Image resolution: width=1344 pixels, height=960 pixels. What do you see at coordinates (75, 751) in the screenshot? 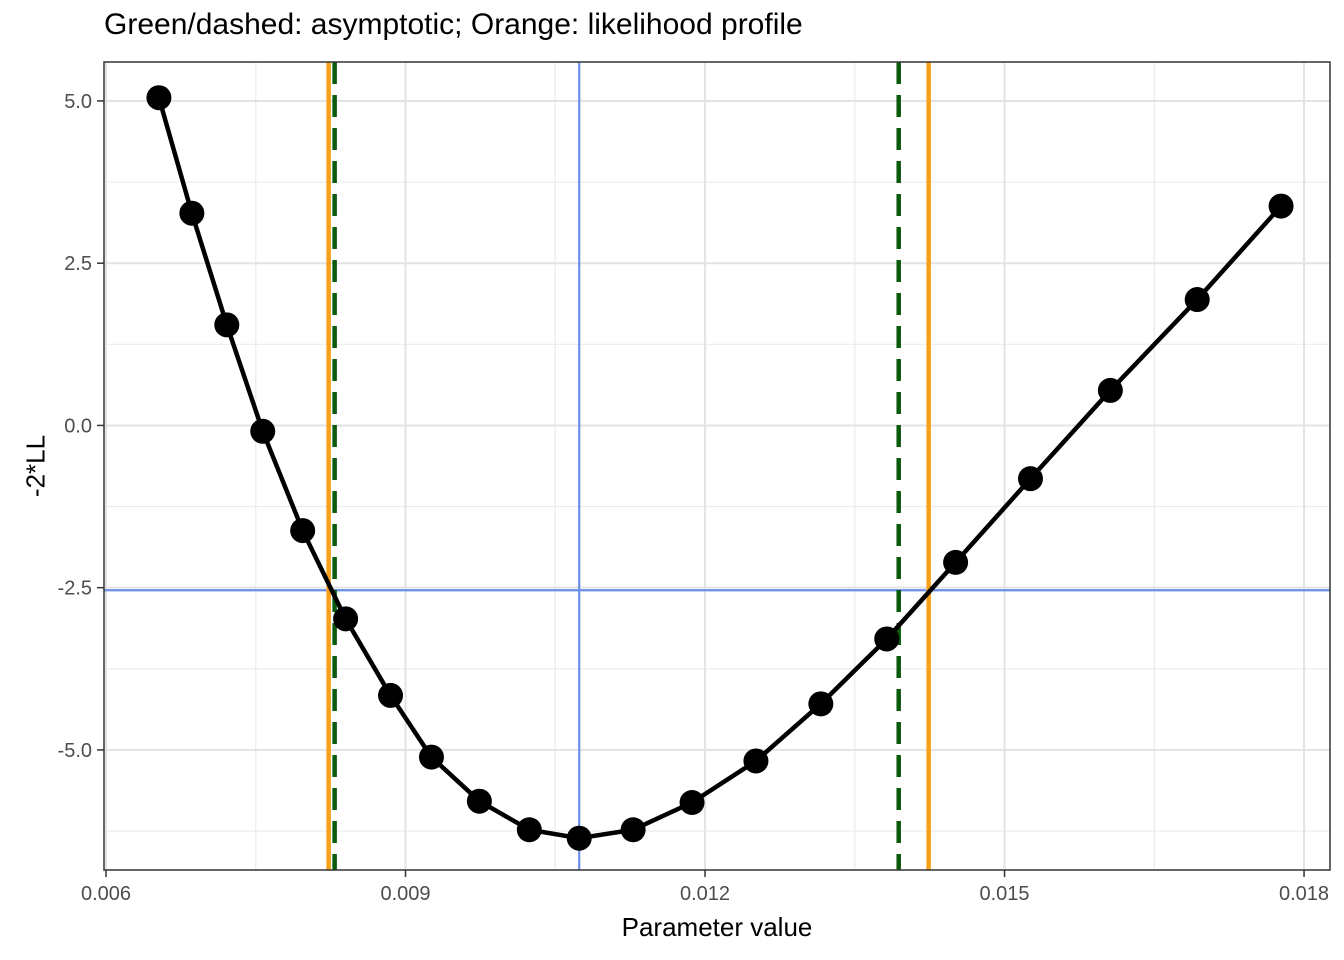
I see `y-tick-label: -5.0` at bounding box center [75, 751].